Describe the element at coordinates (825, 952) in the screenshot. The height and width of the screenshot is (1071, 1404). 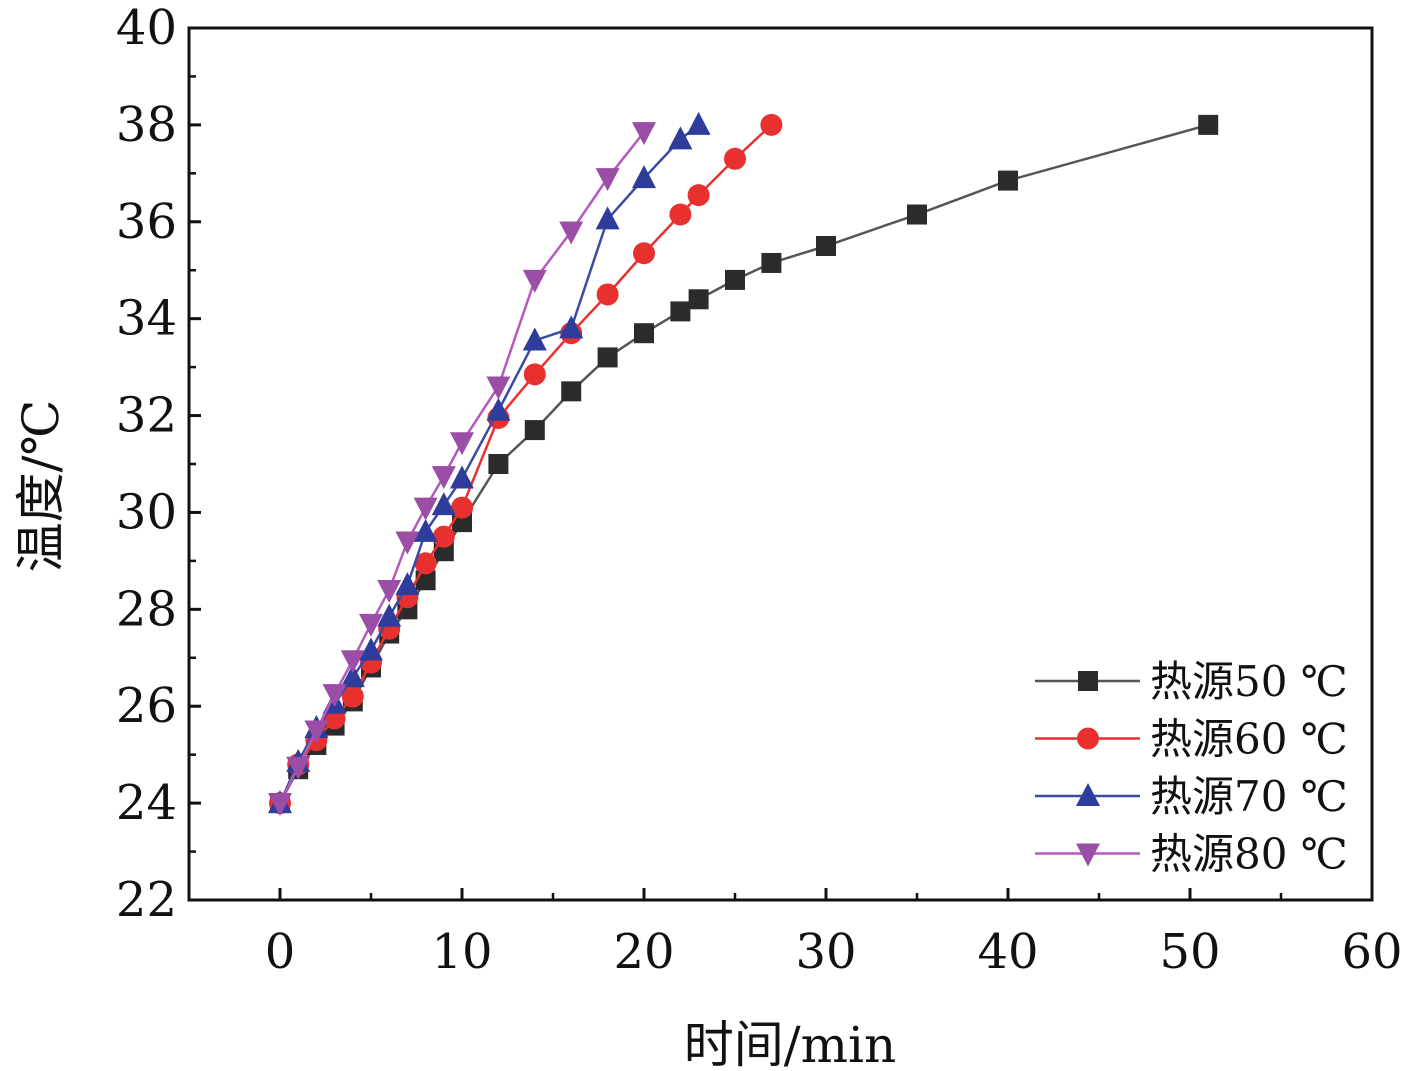
I see `x-tick-label: 30` at that location.